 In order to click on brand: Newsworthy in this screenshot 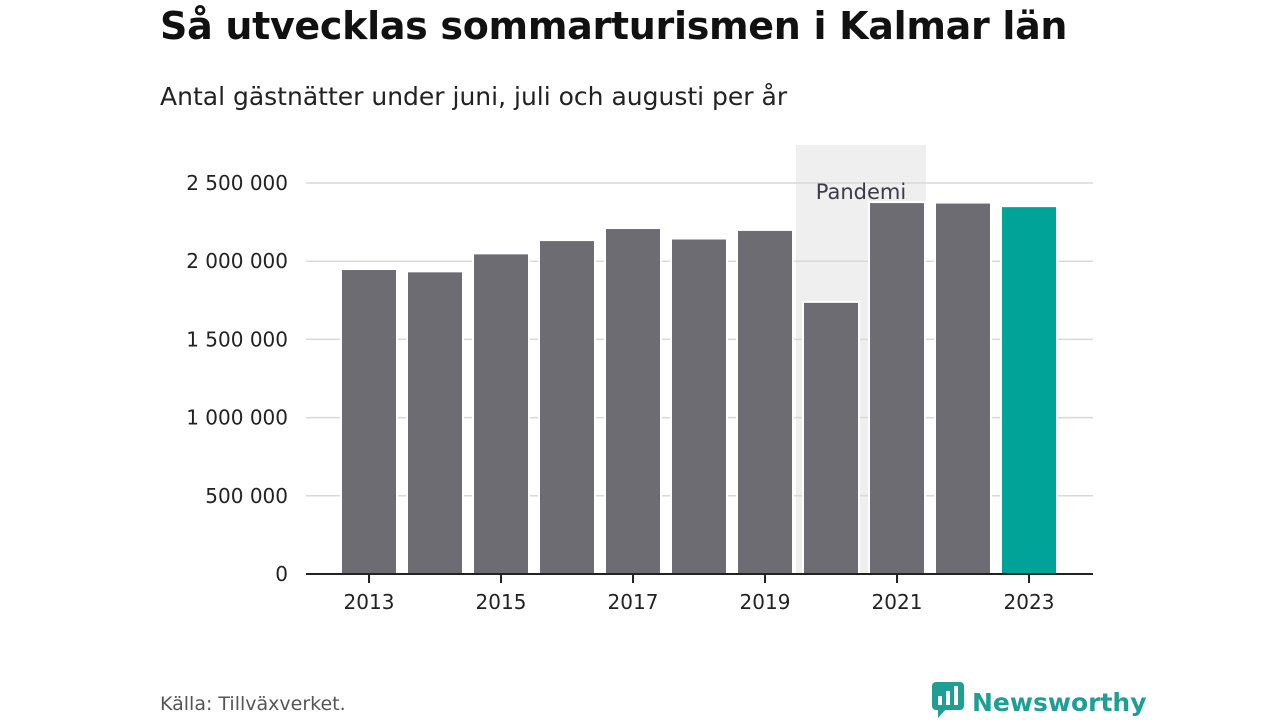, I will do `click(1039, 702)`.